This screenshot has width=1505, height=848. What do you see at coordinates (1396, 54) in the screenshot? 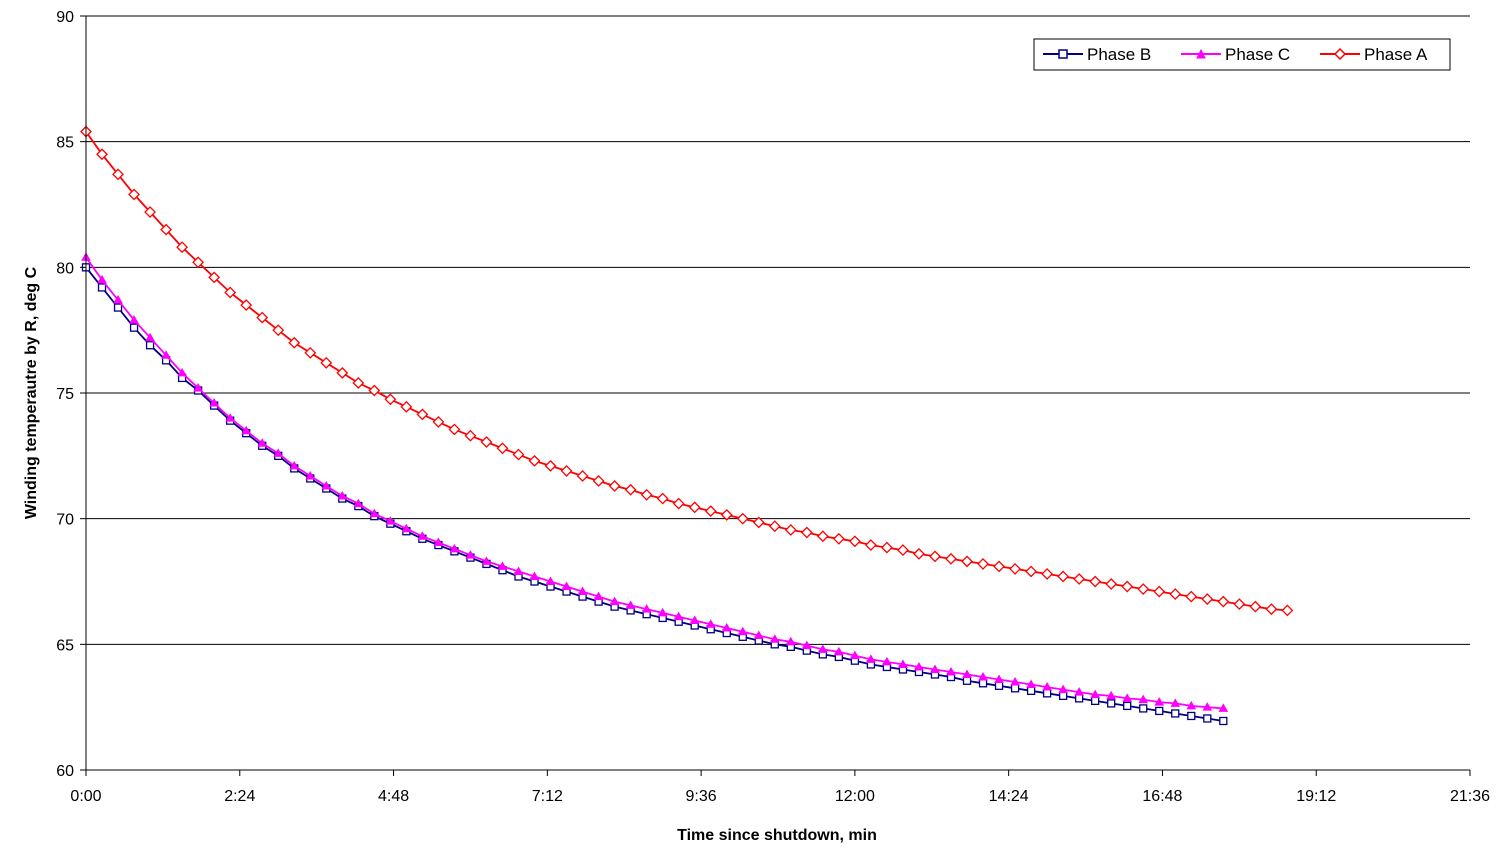
I see `legend-label-phase-a: Phase A` at bounding box center [1396, 54].